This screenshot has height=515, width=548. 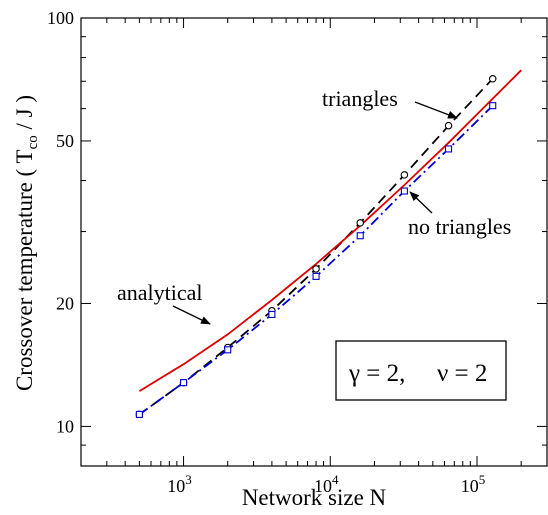 I want to click on annotation-analytical: analytical, so click(x=160, y=292).